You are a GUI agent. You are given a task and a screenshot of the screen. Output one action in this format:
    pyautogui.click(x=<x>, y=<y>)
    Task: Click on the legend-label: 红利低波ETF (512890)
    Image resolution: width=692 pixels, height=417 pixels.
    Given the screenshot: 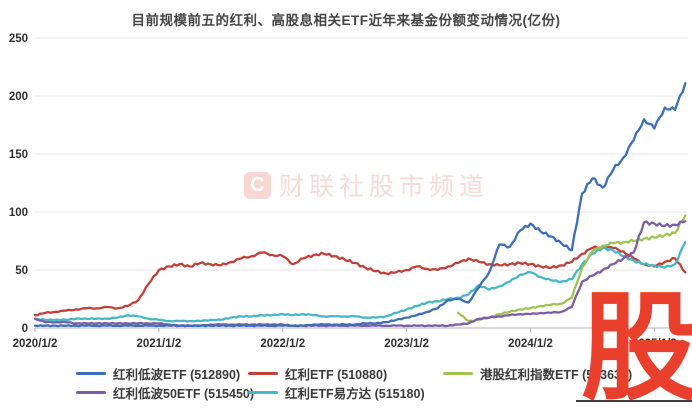 What is the action you would take?
    pyautogui.click(x=177, y=375)
    